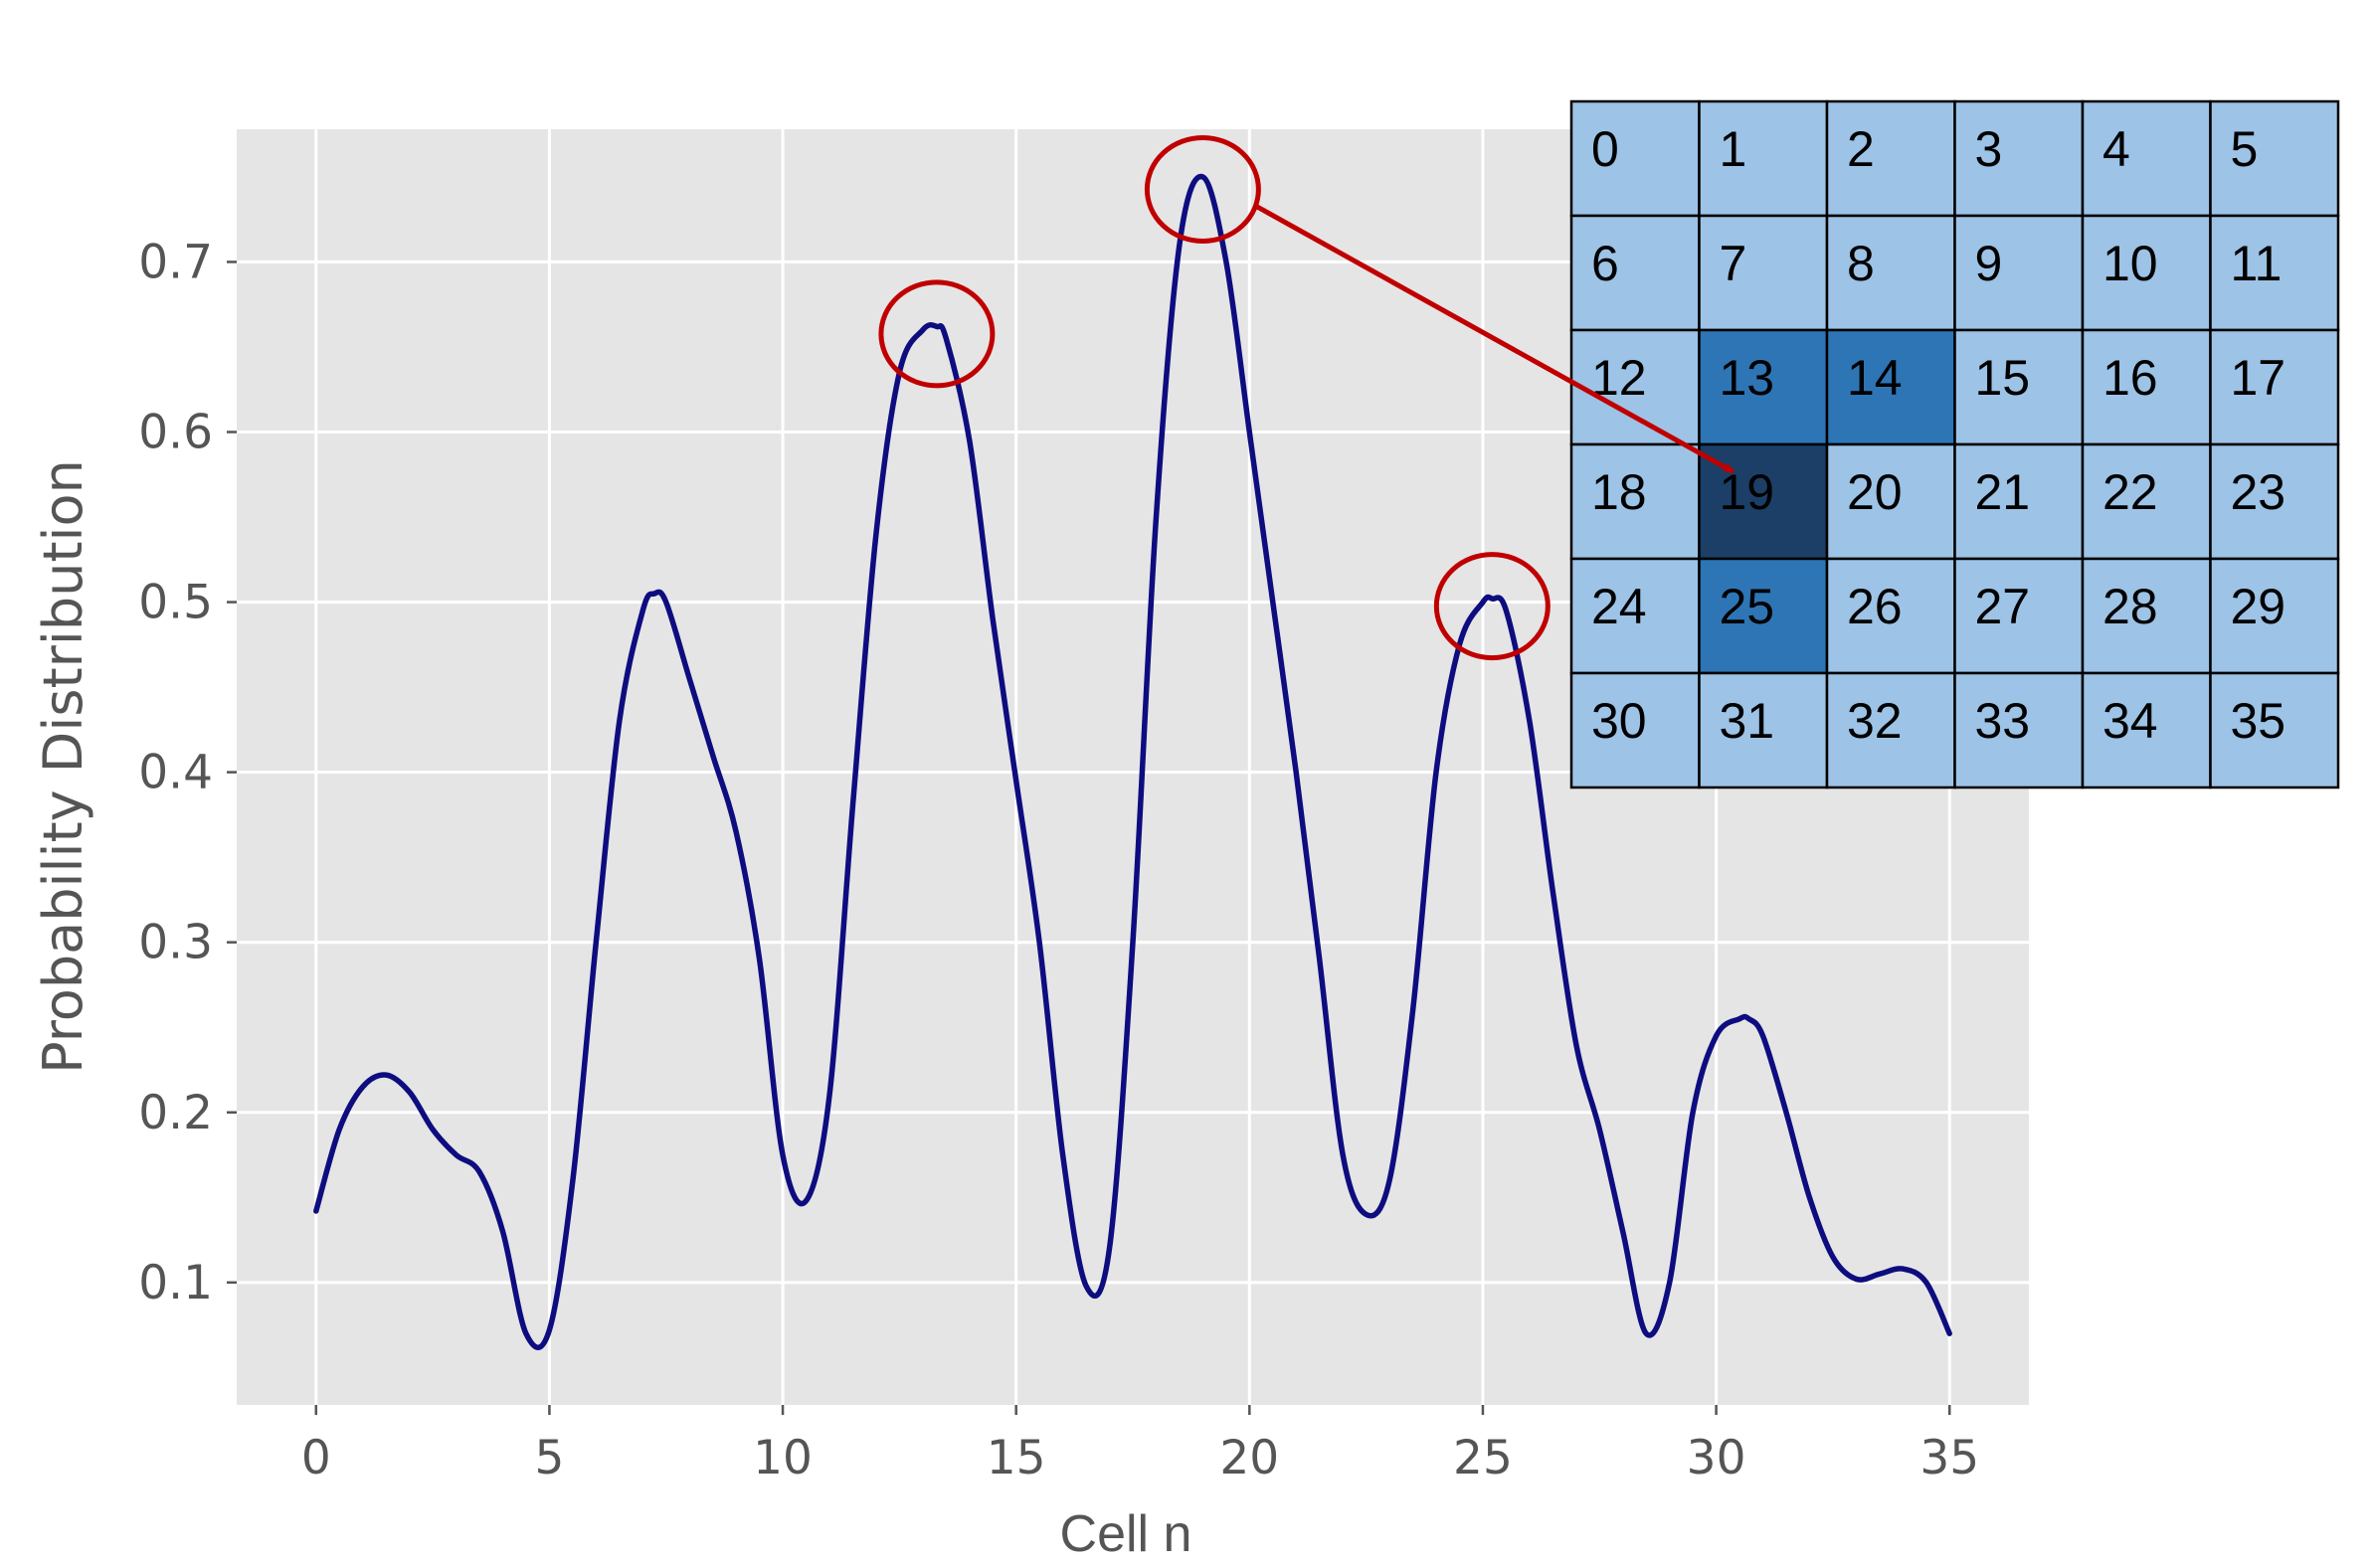 This screenshot has width=2374, height=1568. I want to click on grid-cell-label: 27, so click(2003, 606).